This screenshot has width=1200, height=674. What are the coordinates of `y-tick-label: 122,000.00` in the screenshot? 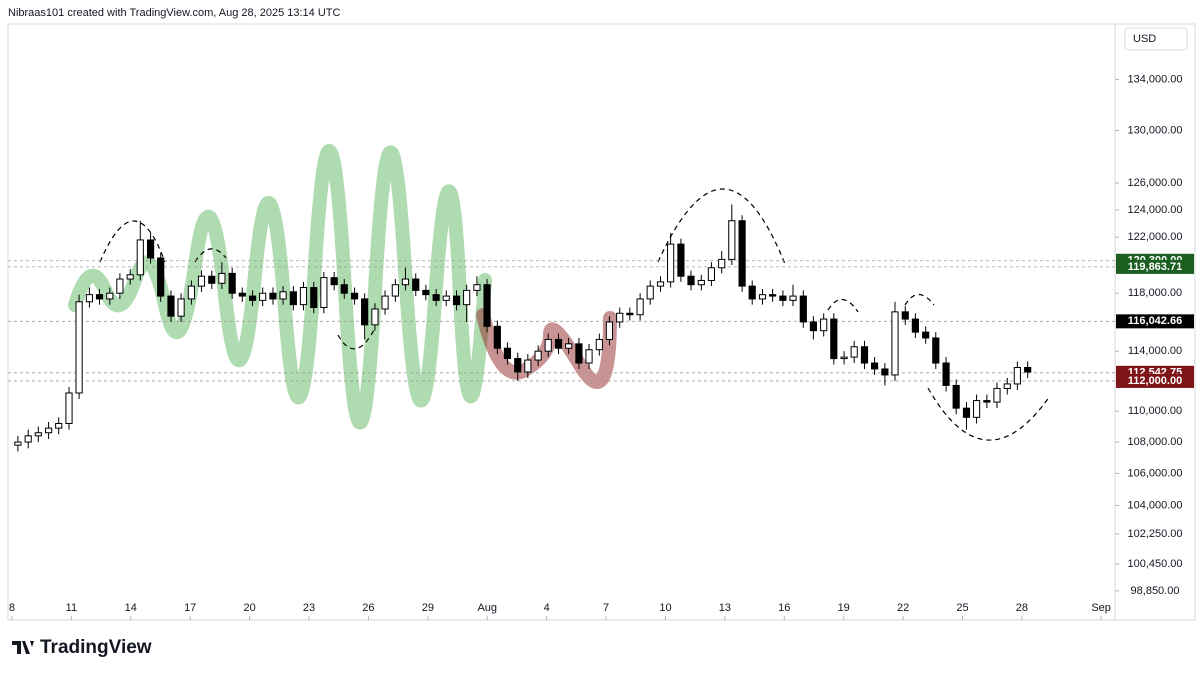 It's located at (1154, 237).